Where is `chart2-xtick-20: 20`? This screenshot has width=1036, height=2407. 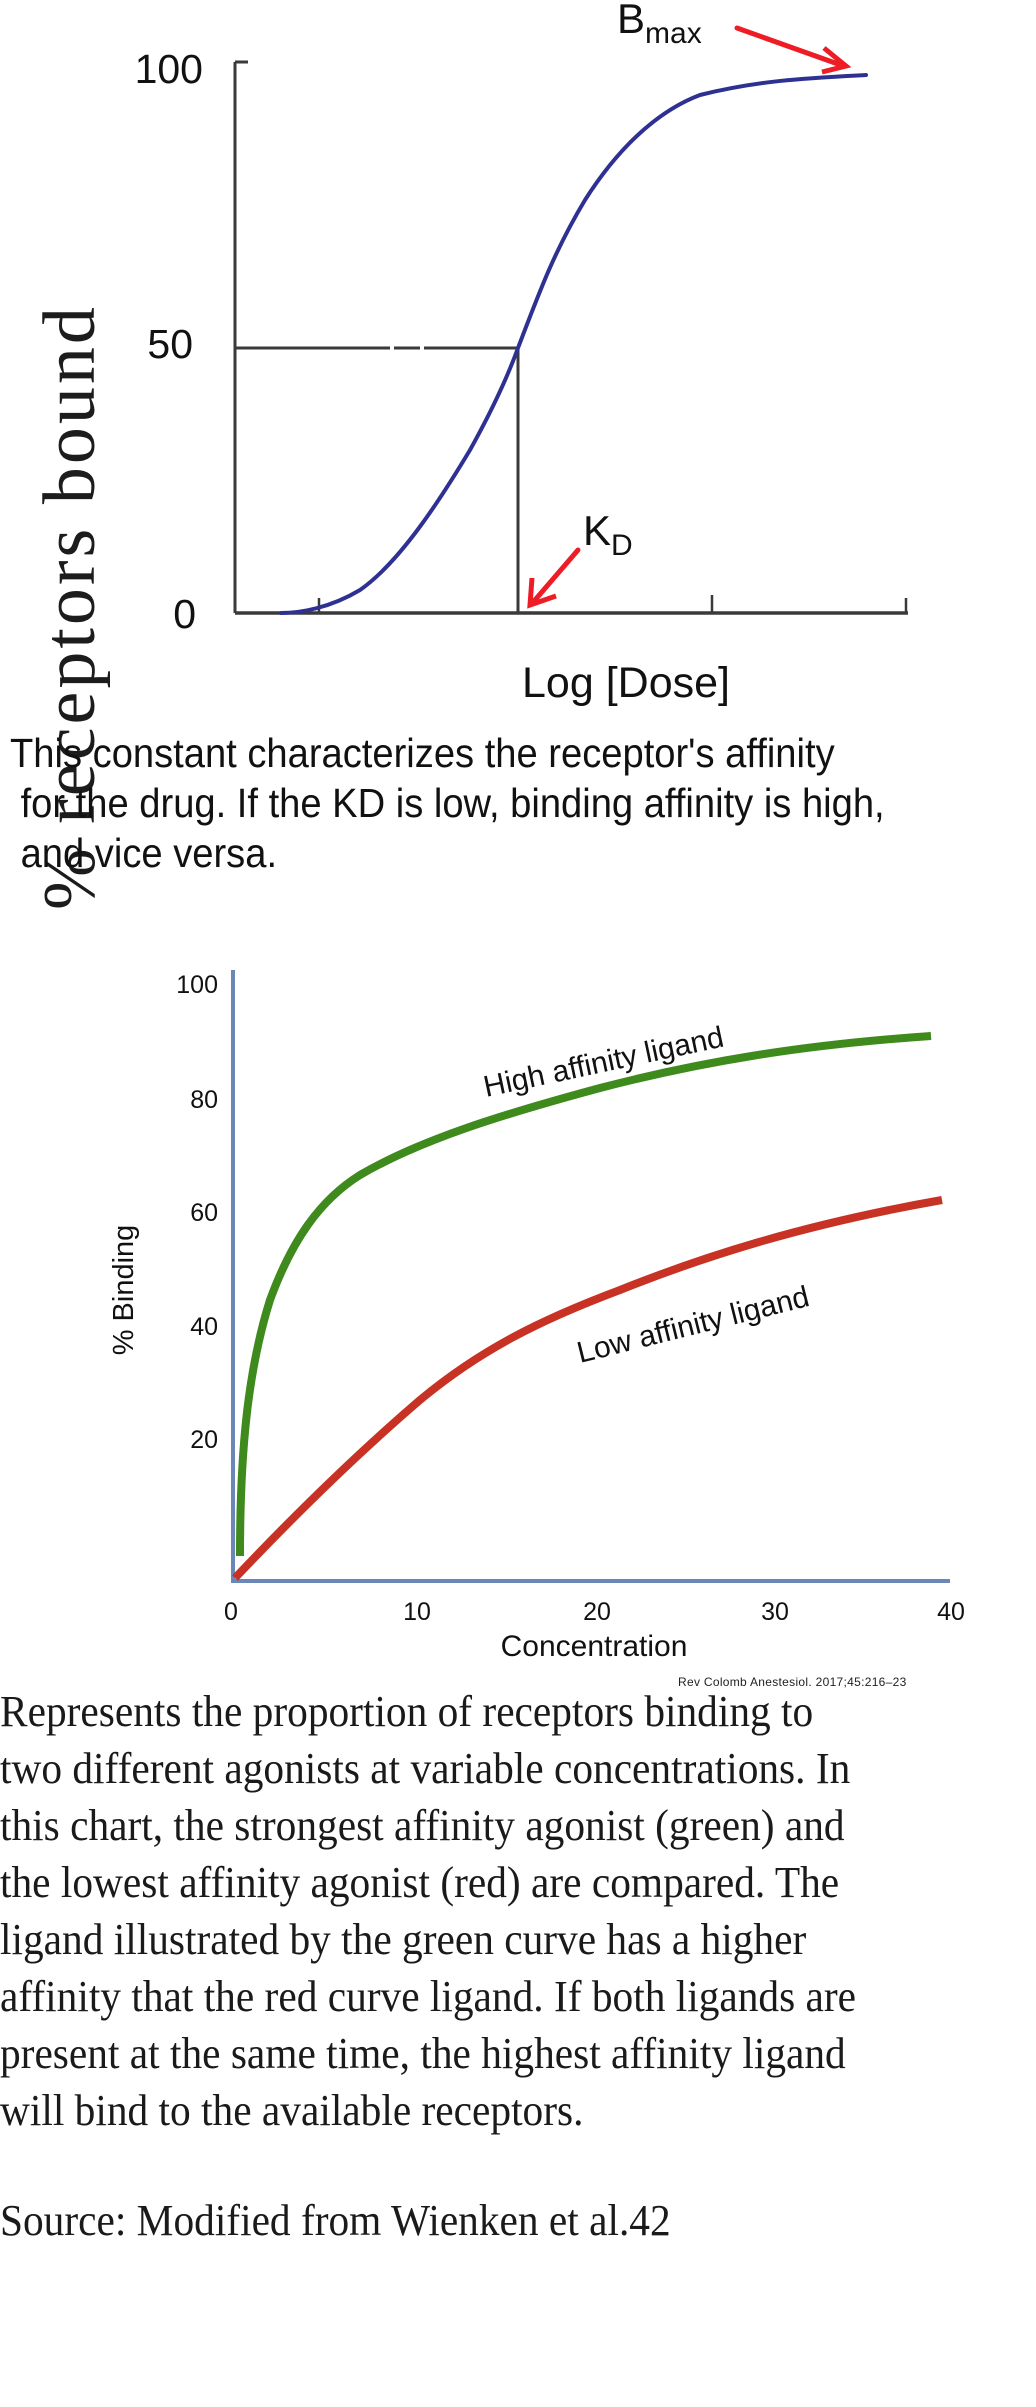 chart2-xtick-20: 20 is located at coordinates (597, 1612).